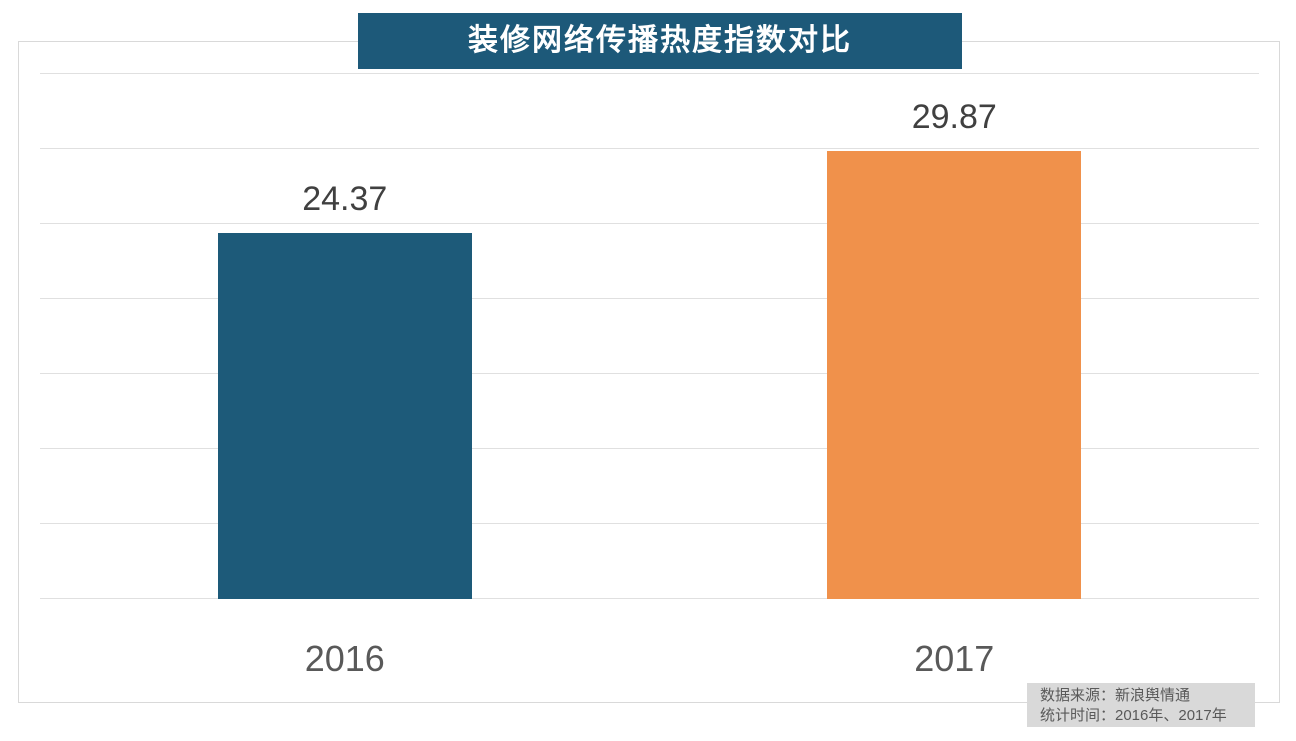  I want to click on bar-2016, so click(344, 416).